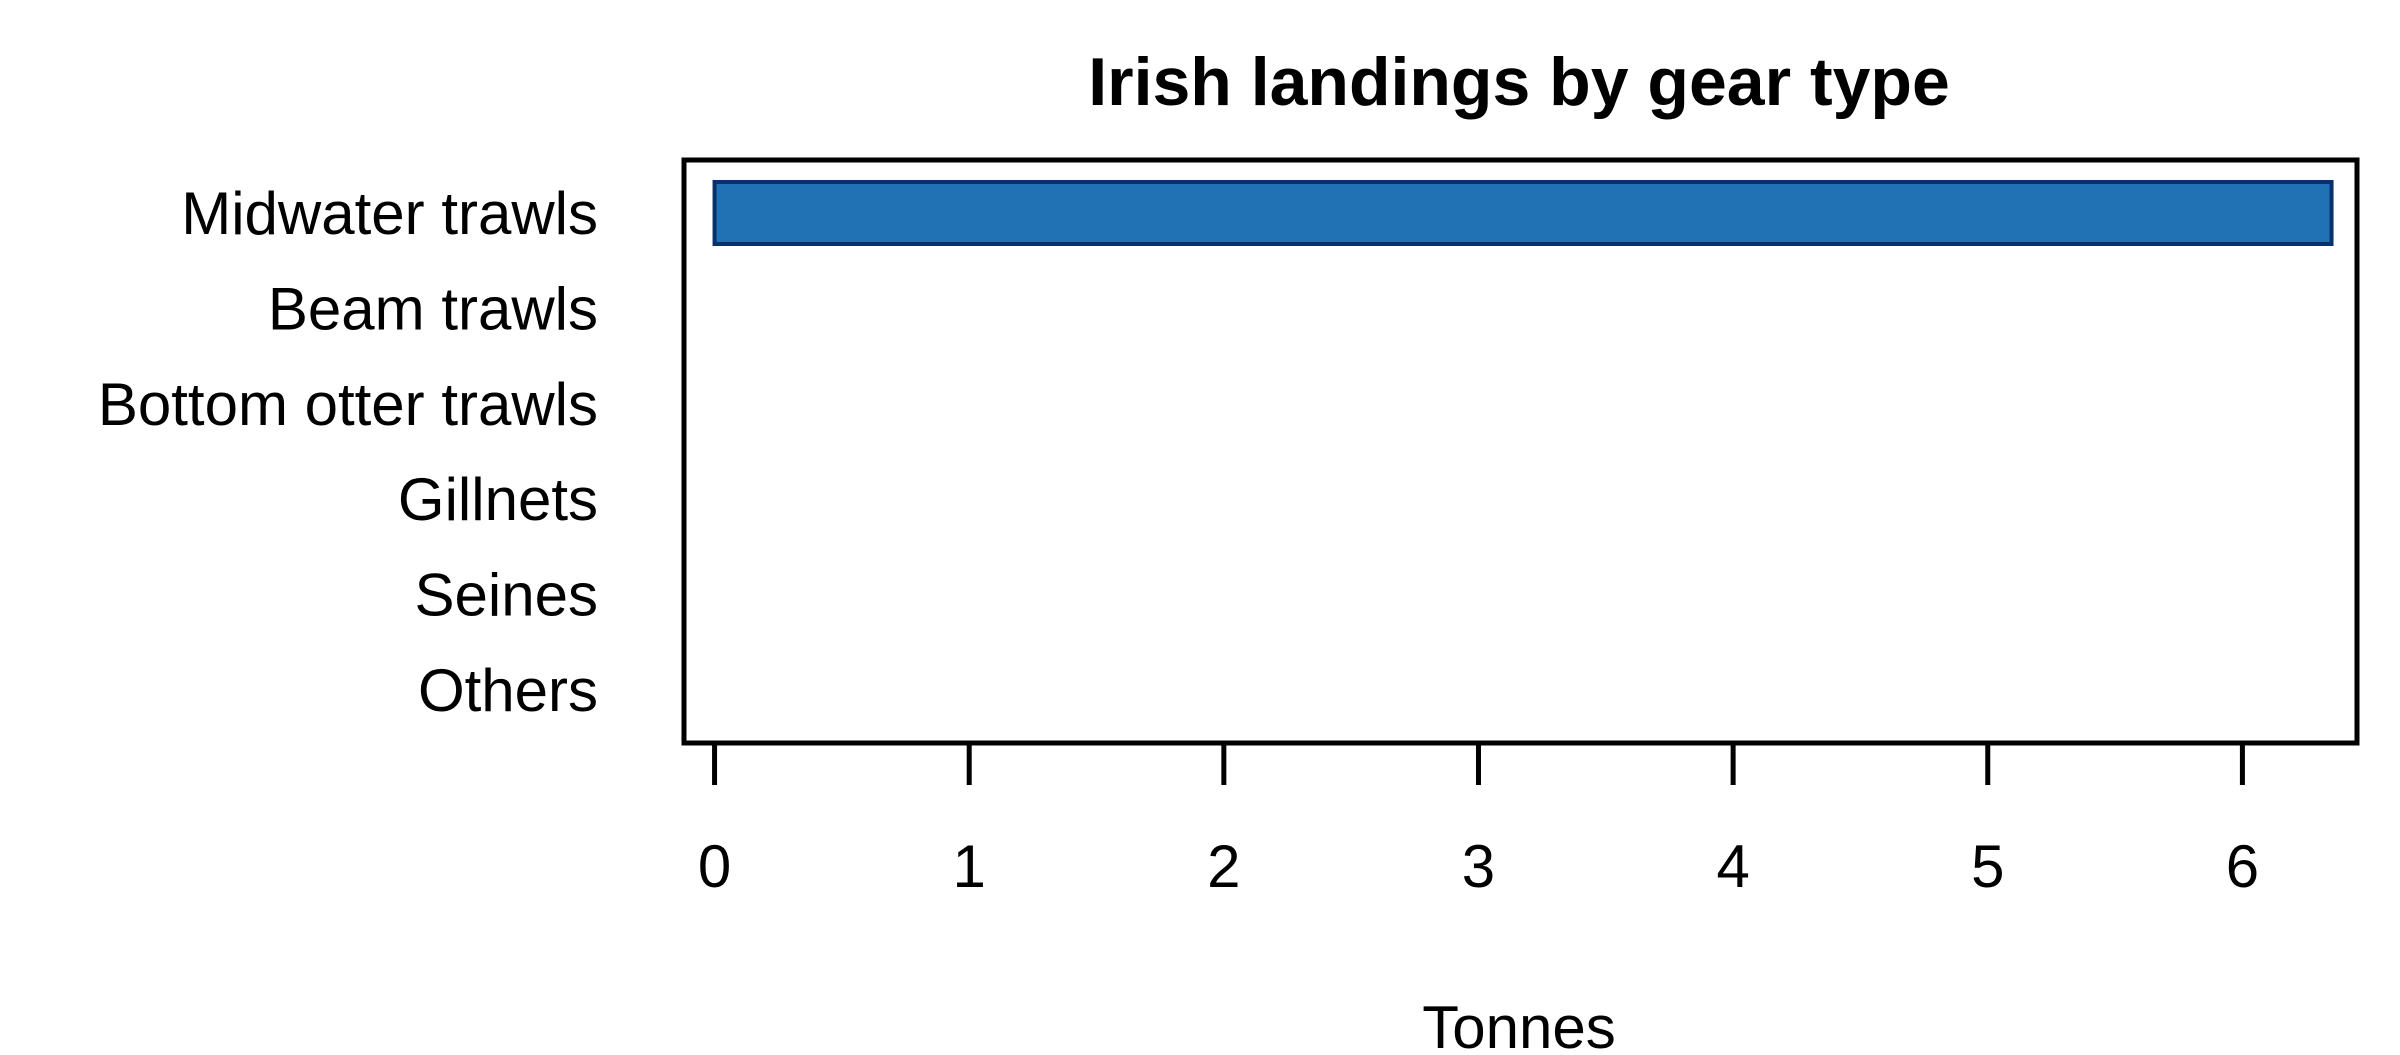  Describe the element at coordinates (2242, 866) in the screenshot. I see `x-tick-label: 6` at that location.